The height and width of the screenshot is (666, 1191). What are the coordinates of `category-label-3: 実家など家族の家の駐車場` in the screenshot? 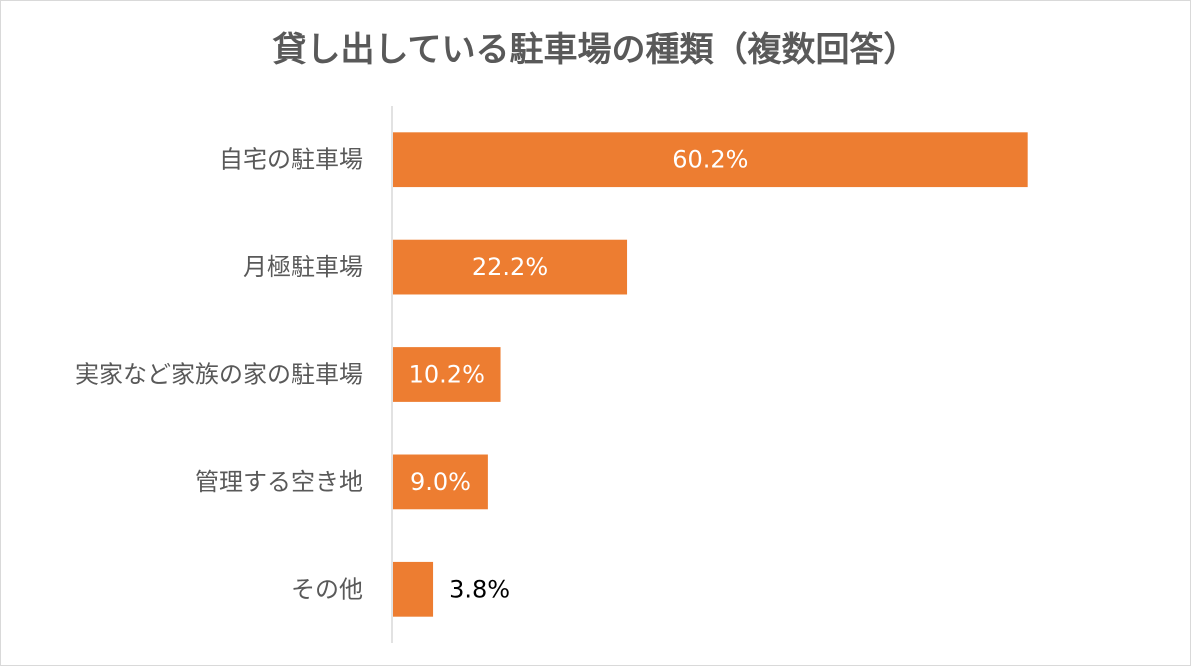 It's located at (219, 375).